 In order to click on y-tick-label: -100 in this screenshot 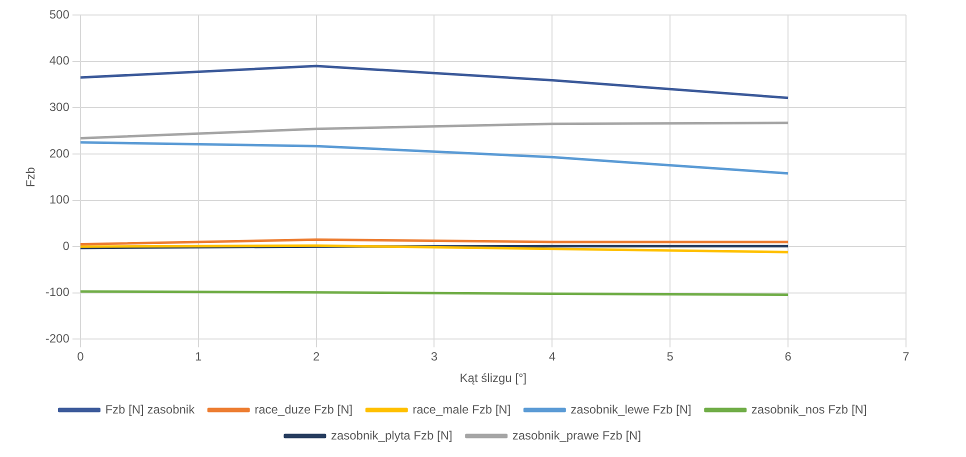, I will do `click(57, 292)`.